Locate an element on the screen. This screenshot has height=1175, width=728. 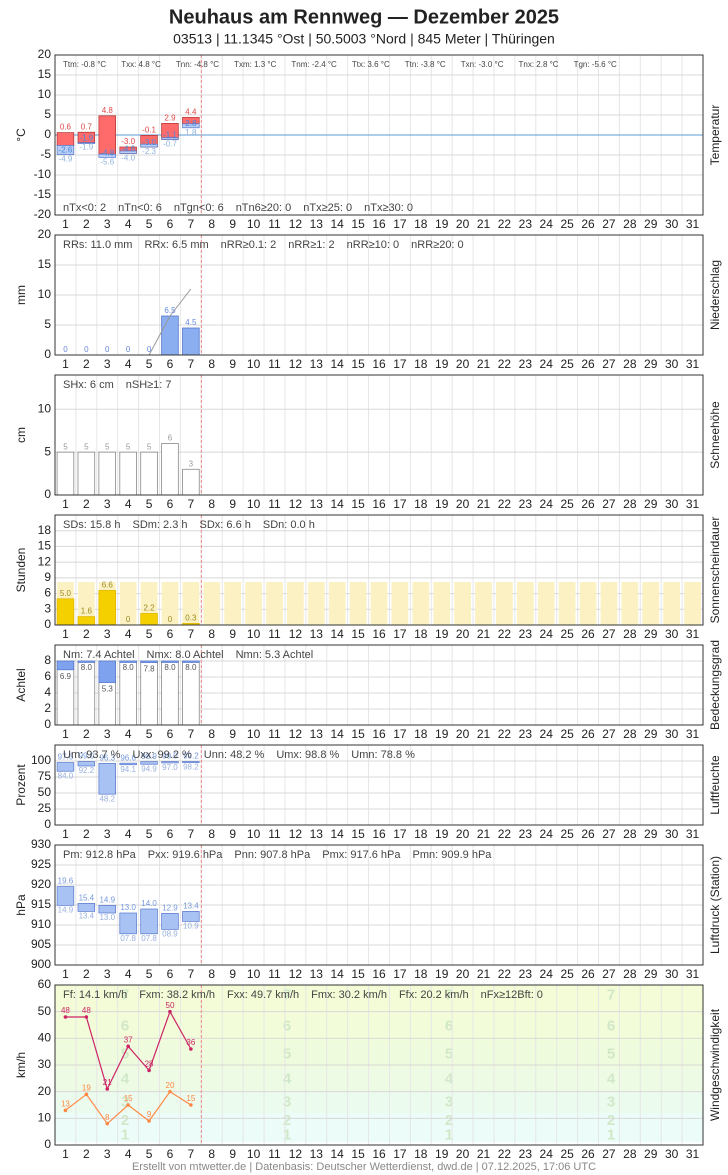
wind-band is located at coordinates (379, 1026).